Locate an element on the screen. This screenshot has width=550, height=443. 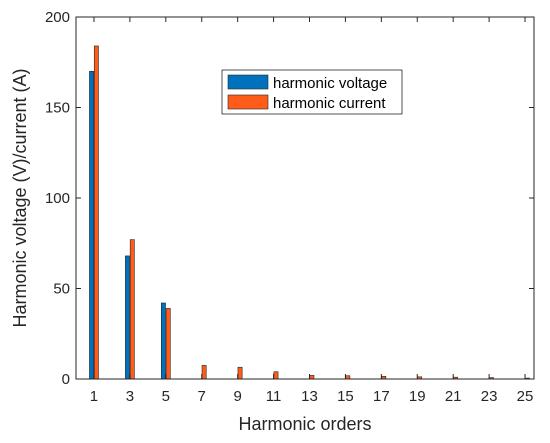
x-tick-label: 7 is located at coordinates (202, 396).